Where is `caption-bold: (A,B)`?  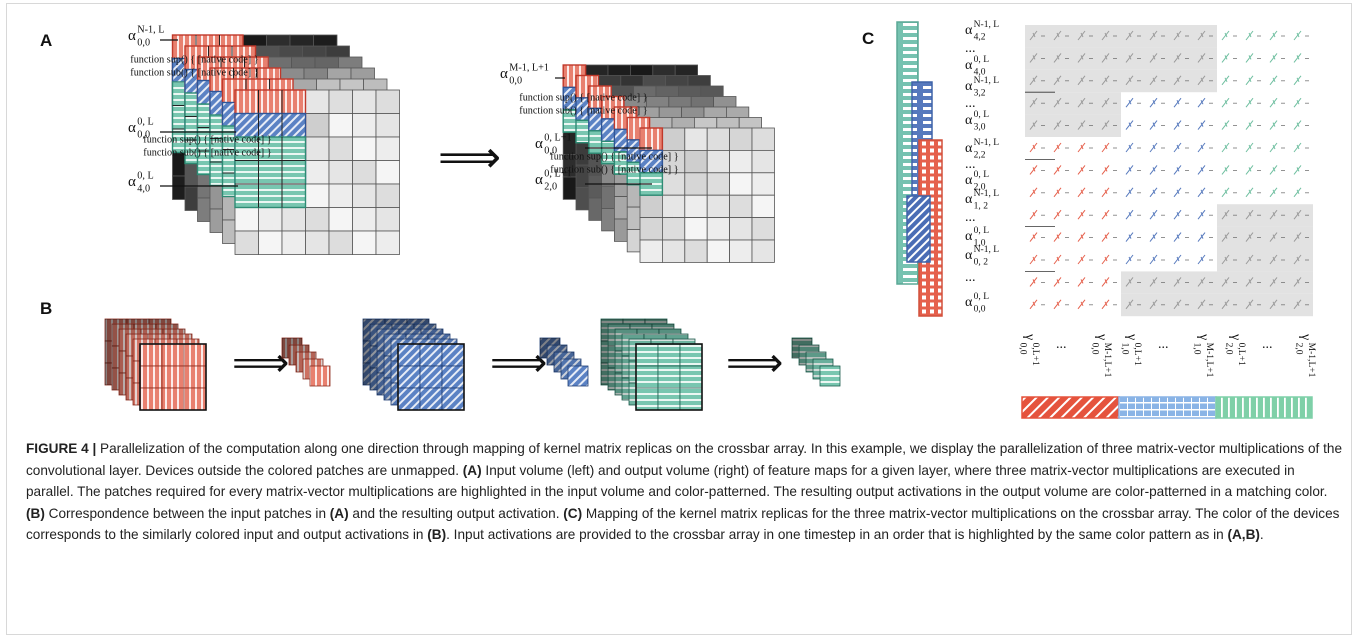
caption-bold: (A,B) is located at coordinates (1243, 534).